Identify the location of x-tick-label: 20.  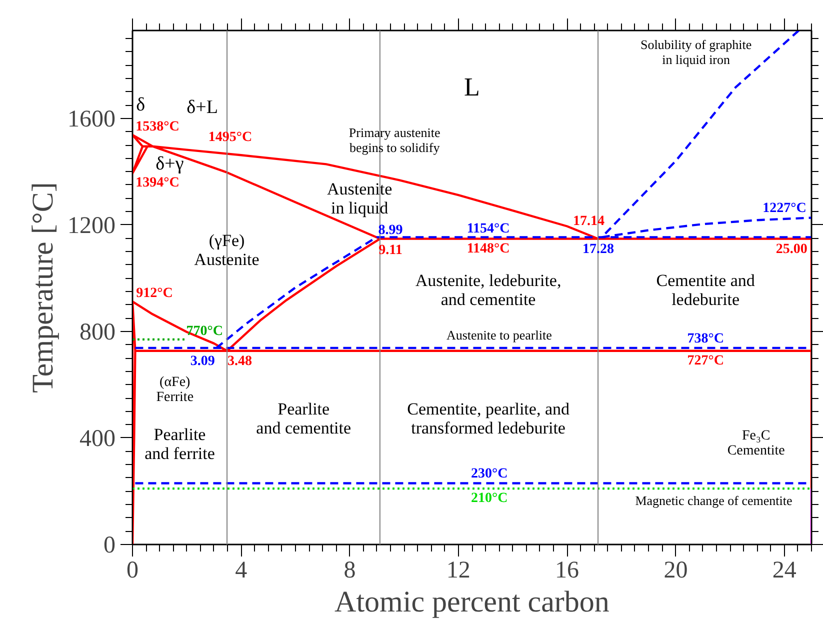
(676, 571).